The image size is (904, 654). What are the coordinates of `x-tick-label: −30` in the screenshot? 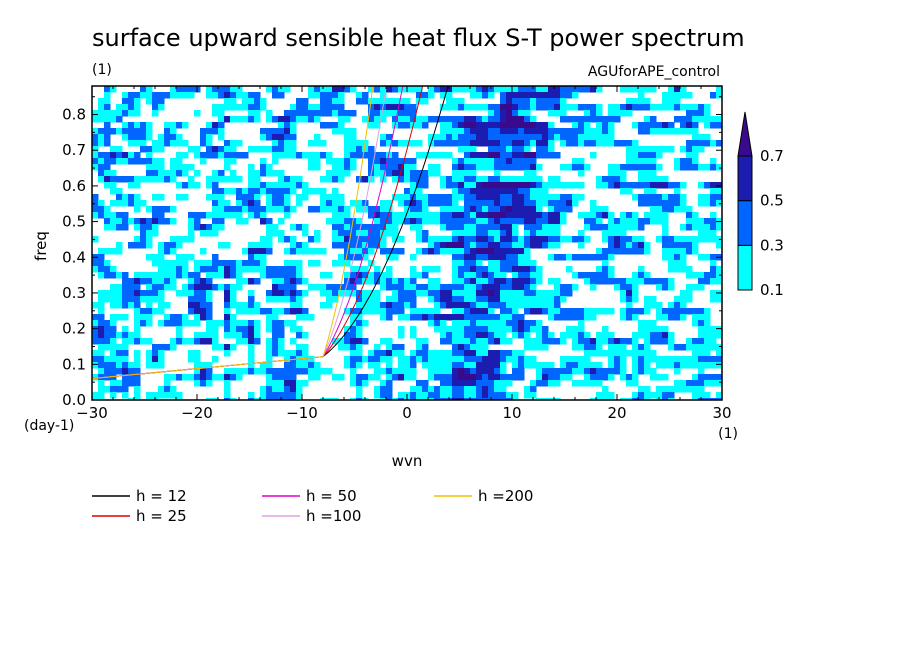 It's located at (92, 413).